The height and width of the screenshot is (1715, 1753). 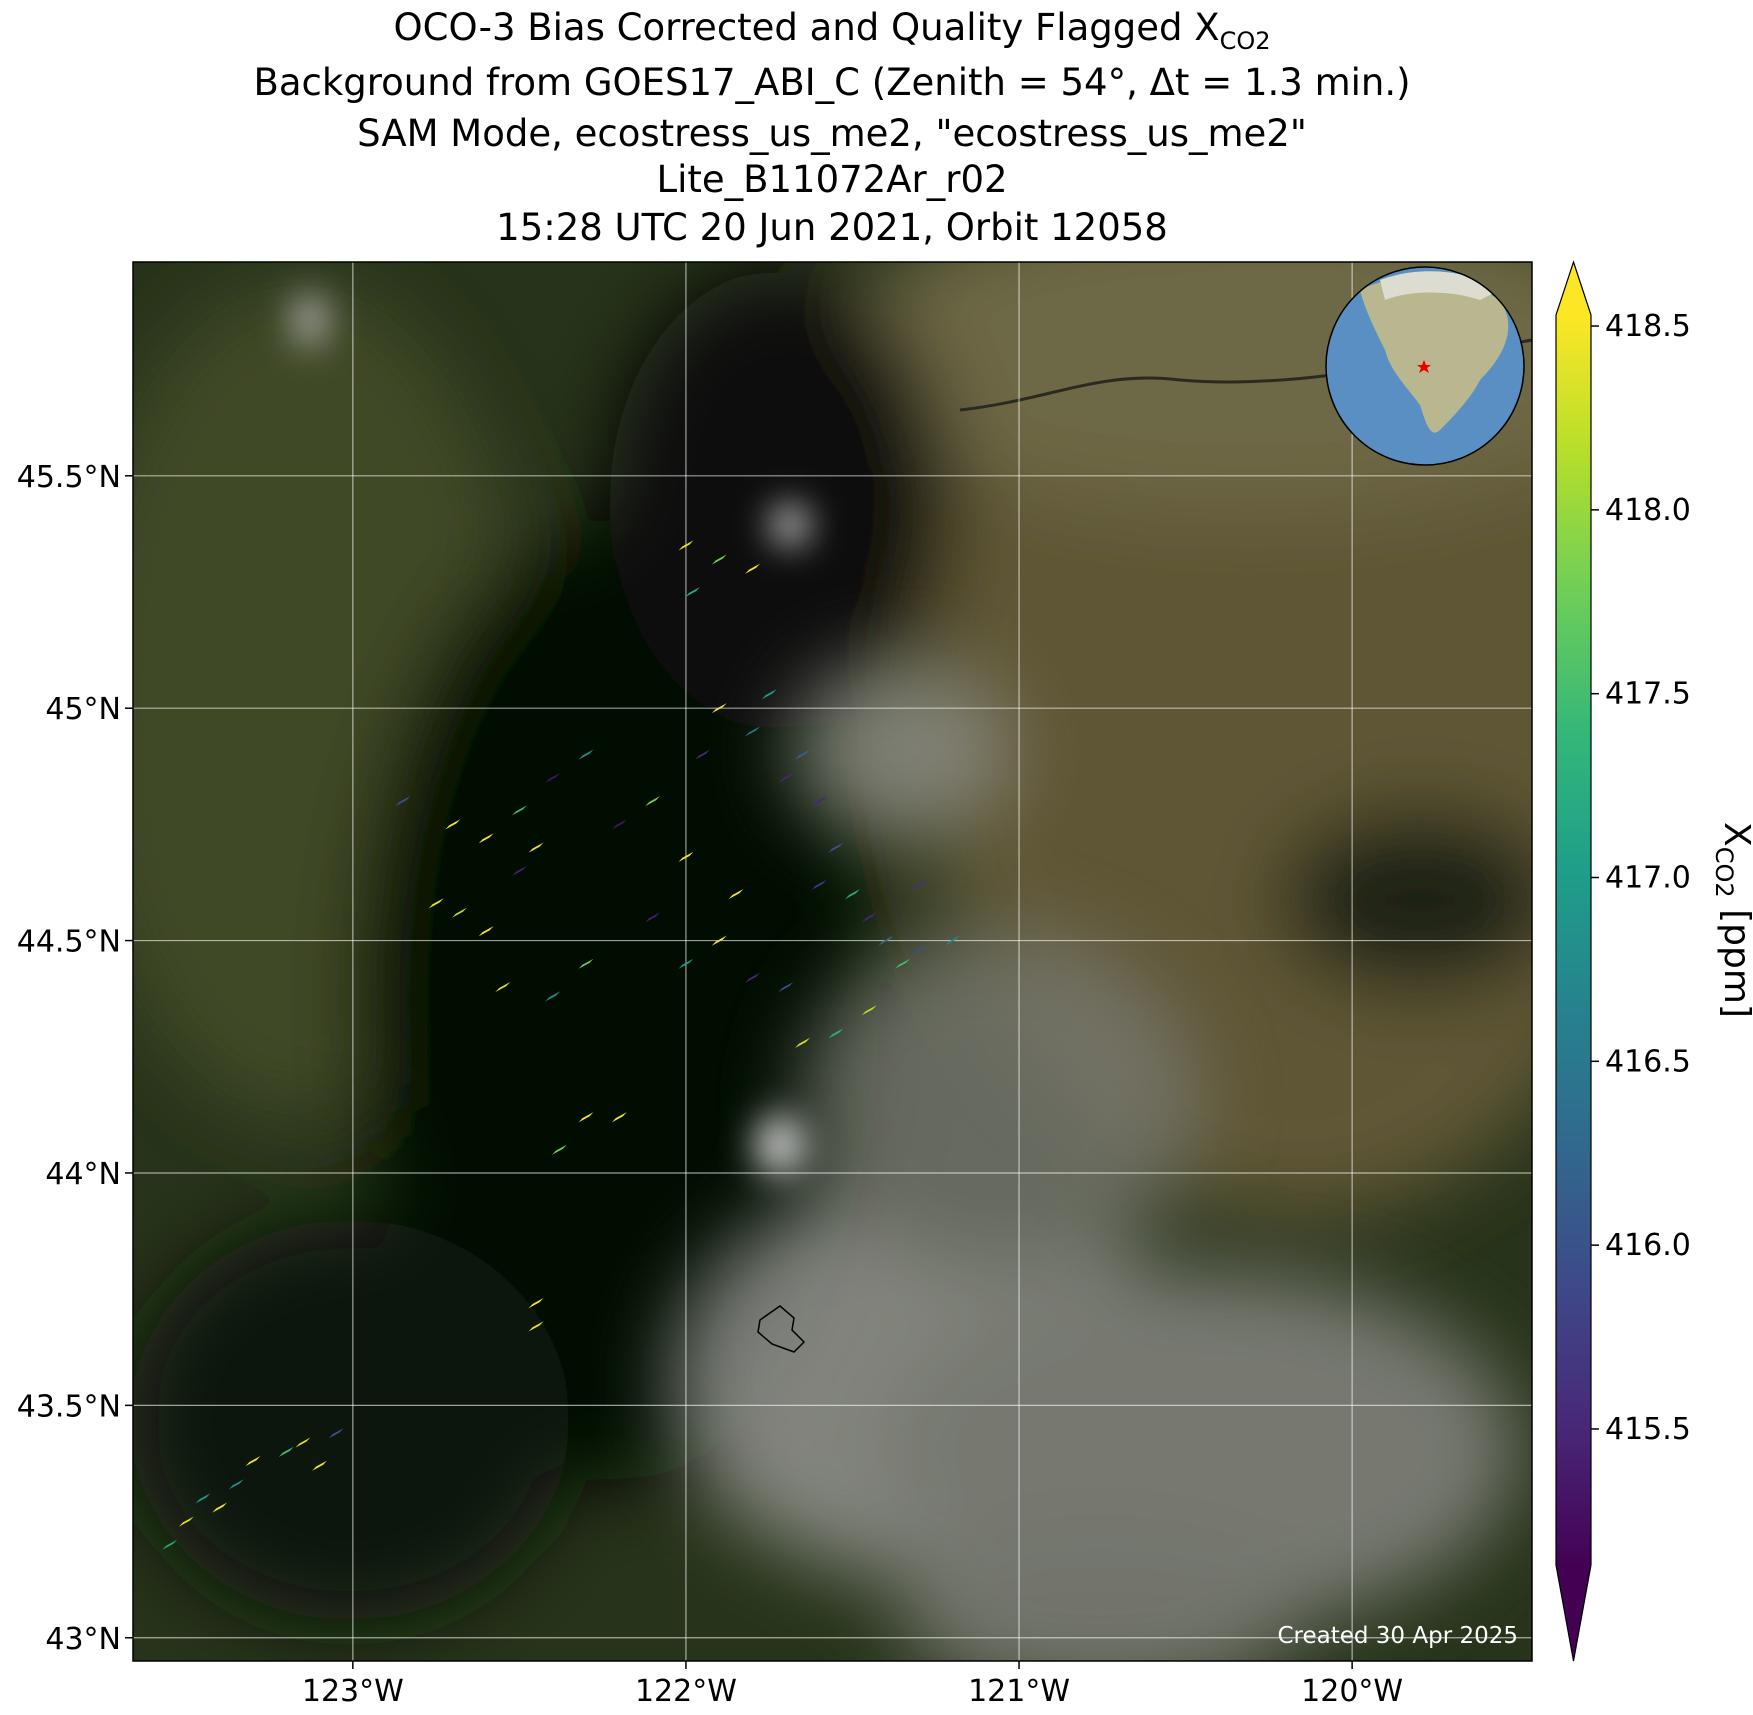 I want to click on y-tick-label: 44°N, so click(x=83, y=1174).